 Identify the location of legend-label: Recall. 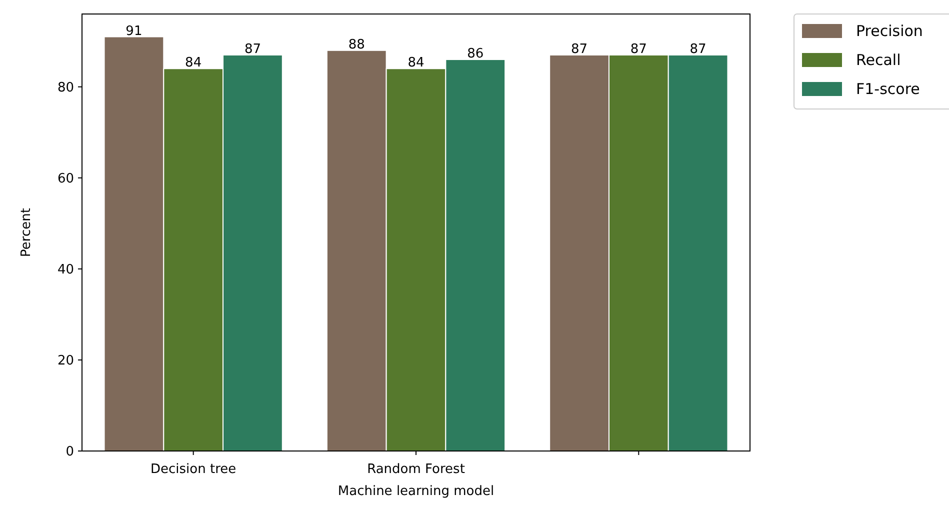
(878, 60).